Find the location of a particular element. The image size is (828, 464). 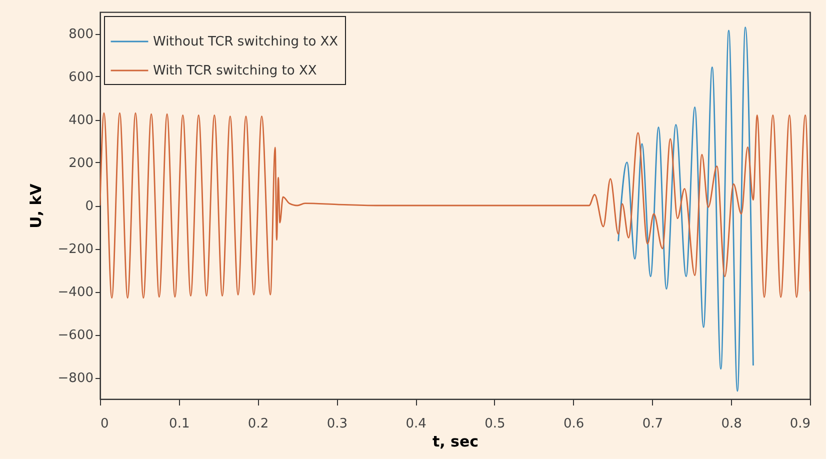

y-tick-label: −800 is located at coordinates (76, 378).